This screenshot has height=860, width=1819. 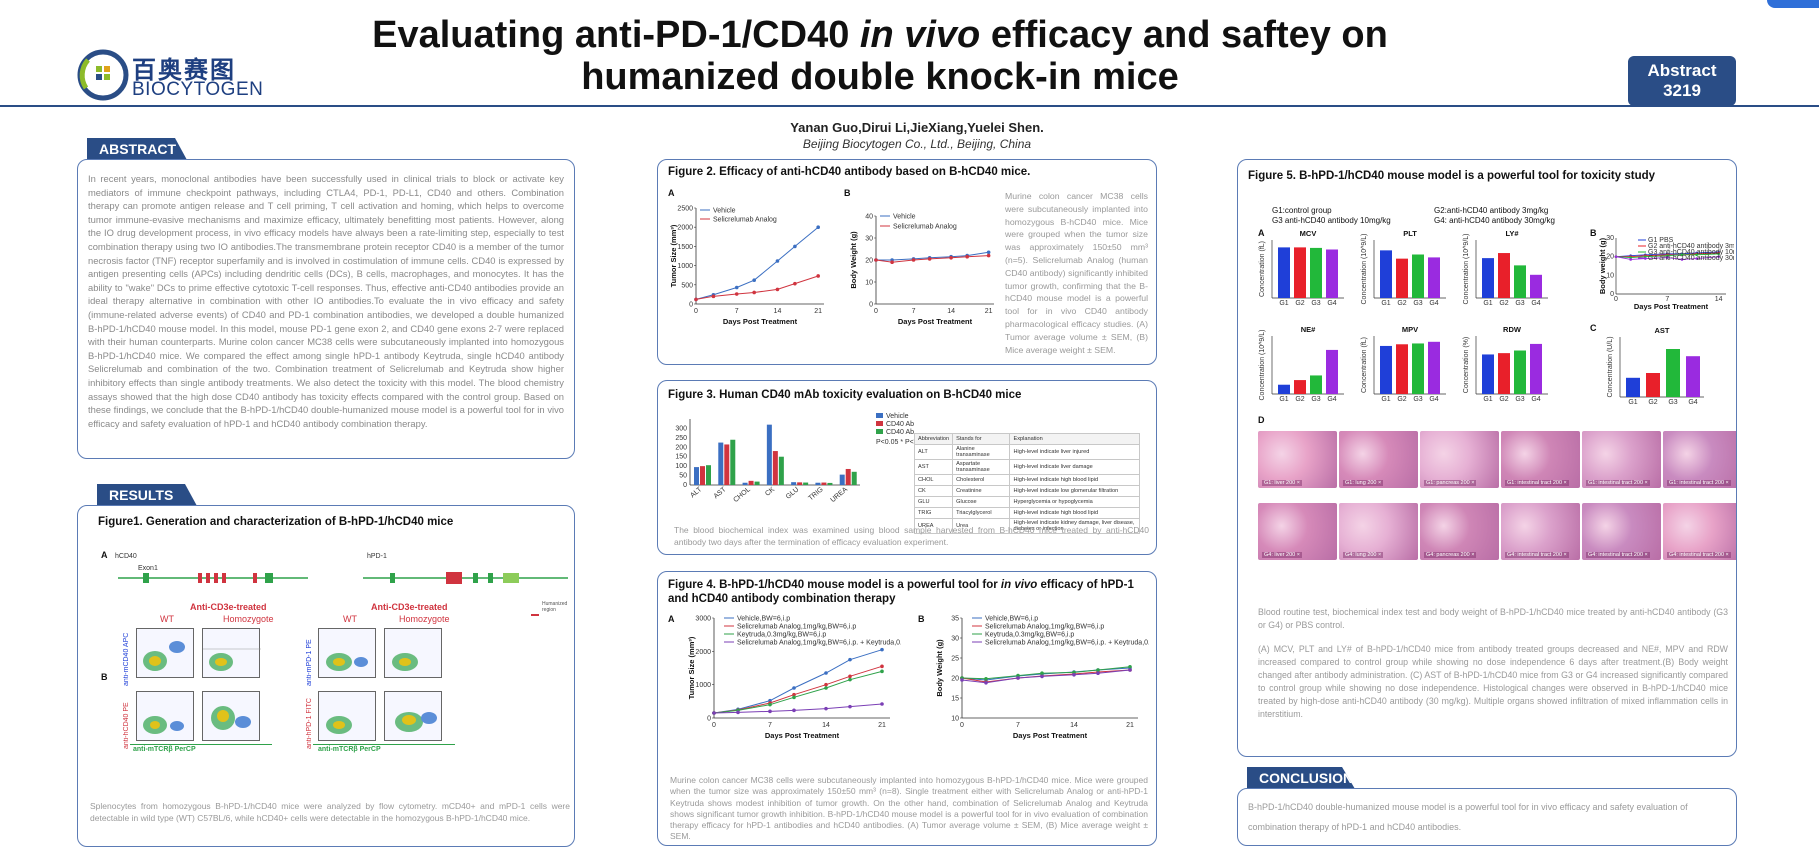 I want to click on y-tick-label: 25, so click(x=955, y=659).